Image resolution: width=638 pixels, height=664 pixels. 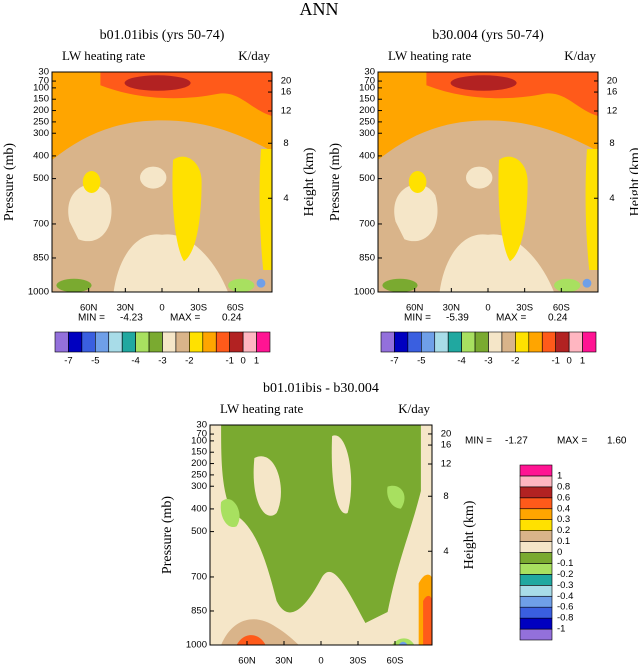 I want to click on colorbar-label: -0.4, so click(x=565, y=596).